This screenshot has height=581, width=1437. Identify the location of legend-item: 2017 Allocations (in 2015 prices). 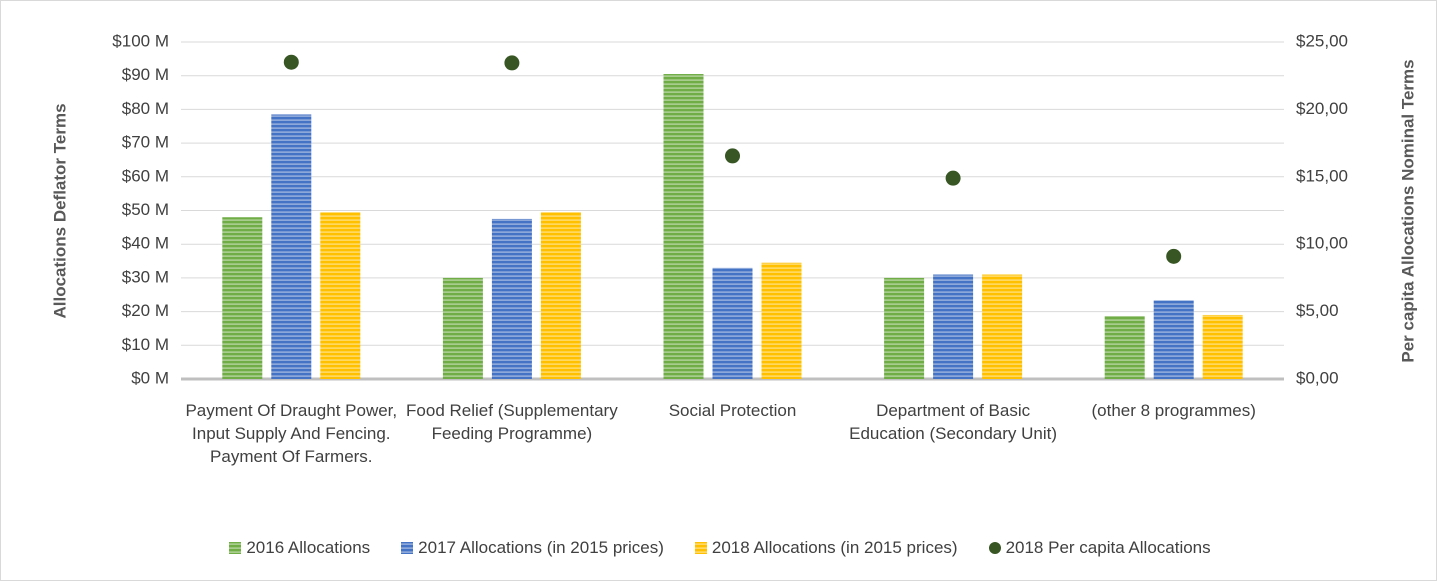
(532, 548).